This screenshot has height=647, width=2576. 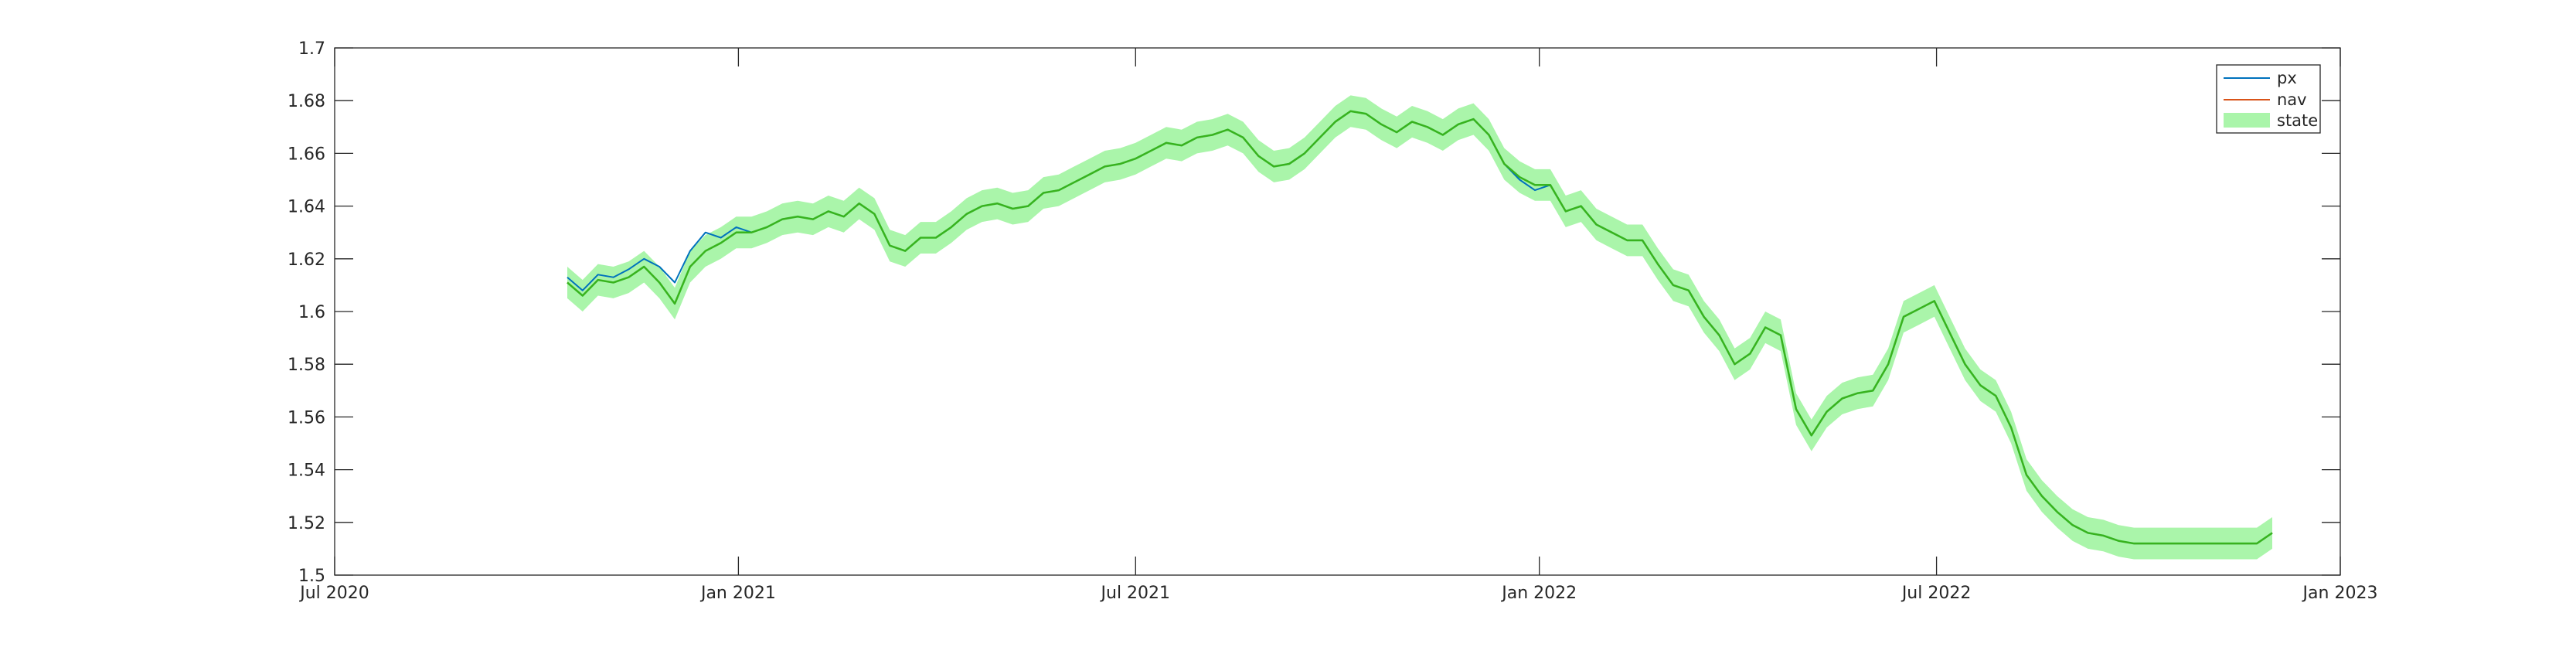 I want to click on y-tick-label: 1.62, so click(x=306, y=260).